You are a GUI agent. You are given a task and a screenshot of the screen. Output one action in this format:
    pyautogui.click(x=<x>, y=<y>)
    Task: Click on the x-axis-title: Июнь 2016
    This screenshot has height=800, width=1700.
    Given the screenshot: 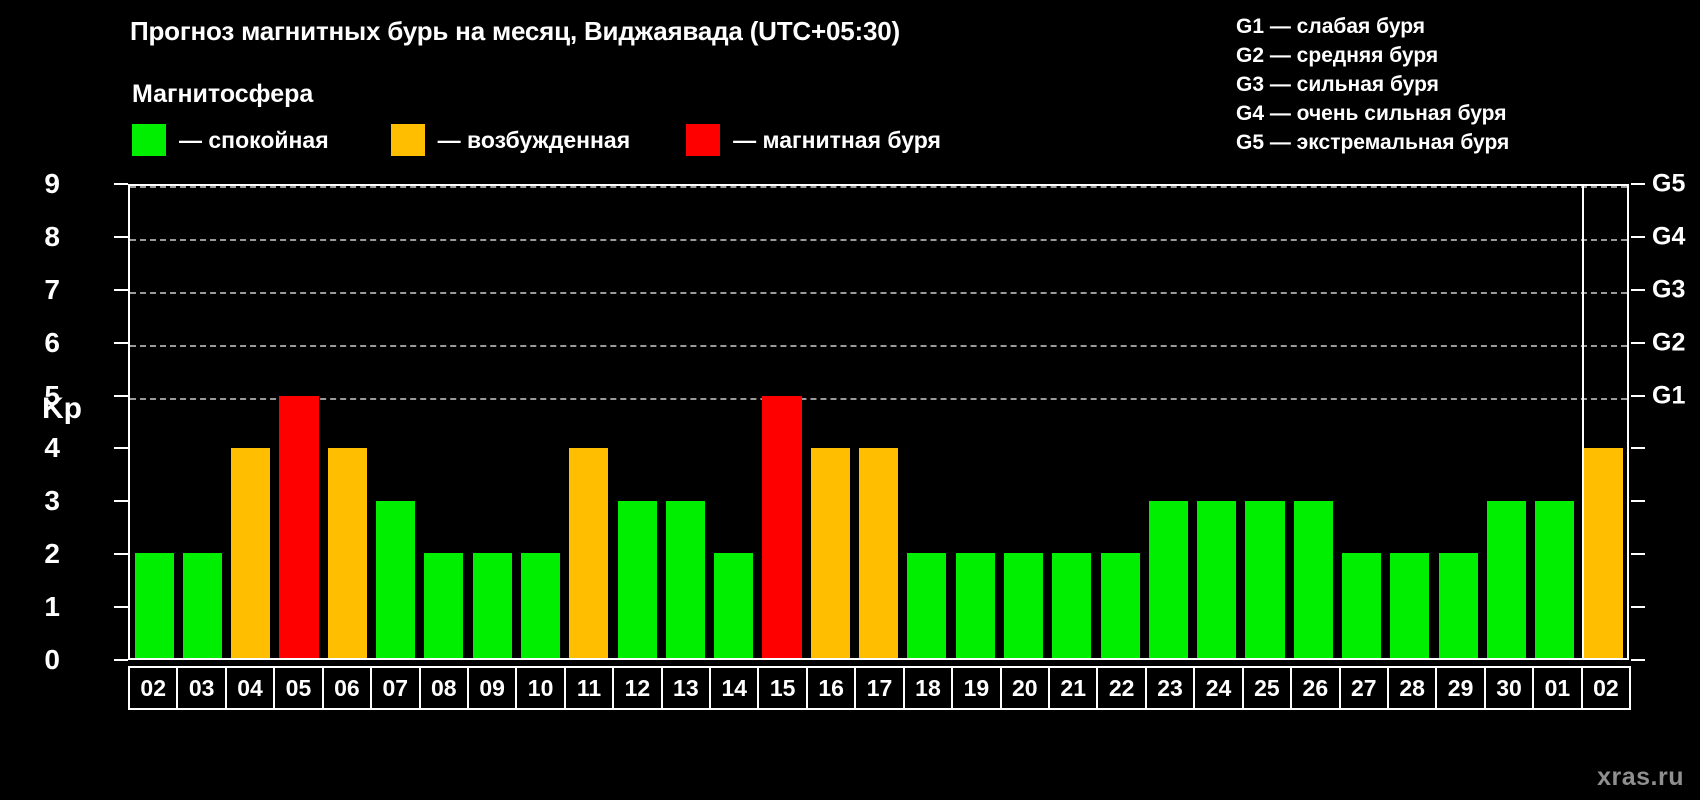 What is the action you would take?
    pyautogui.click(x=730, y=736)
    